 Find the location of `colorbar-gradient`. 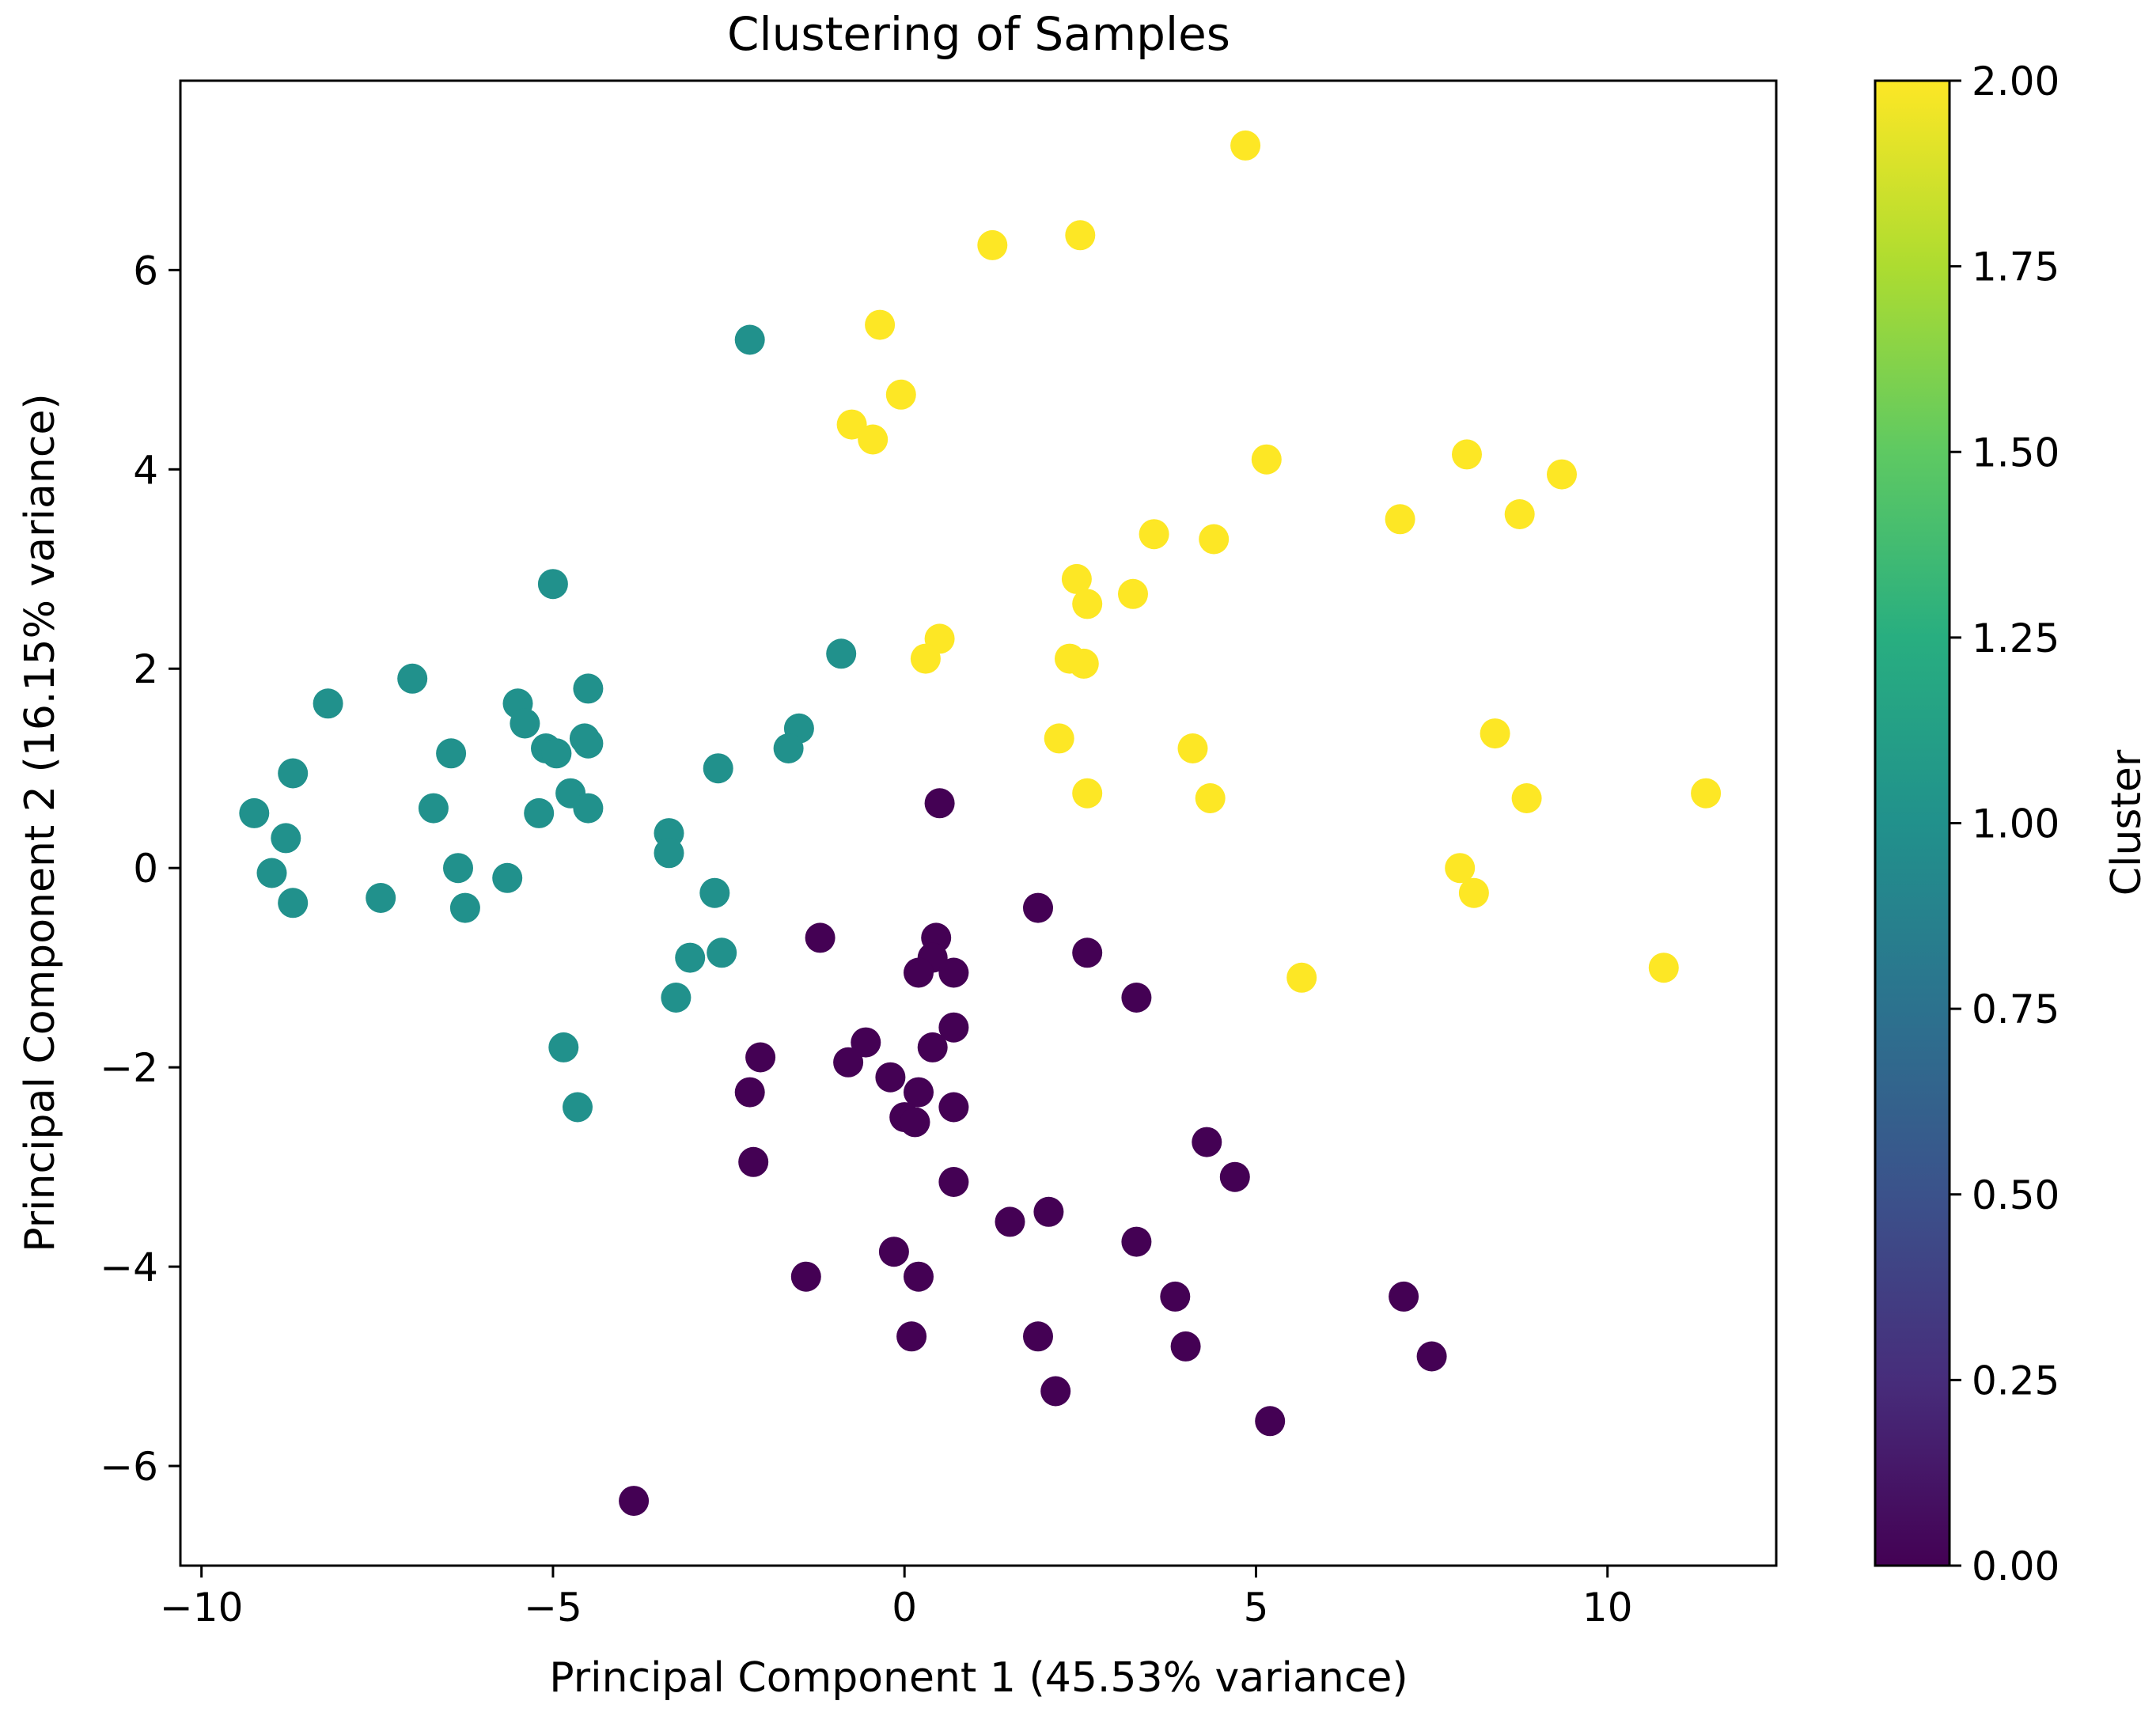

colorbar-gradient is located at coordinates (1912, 823).